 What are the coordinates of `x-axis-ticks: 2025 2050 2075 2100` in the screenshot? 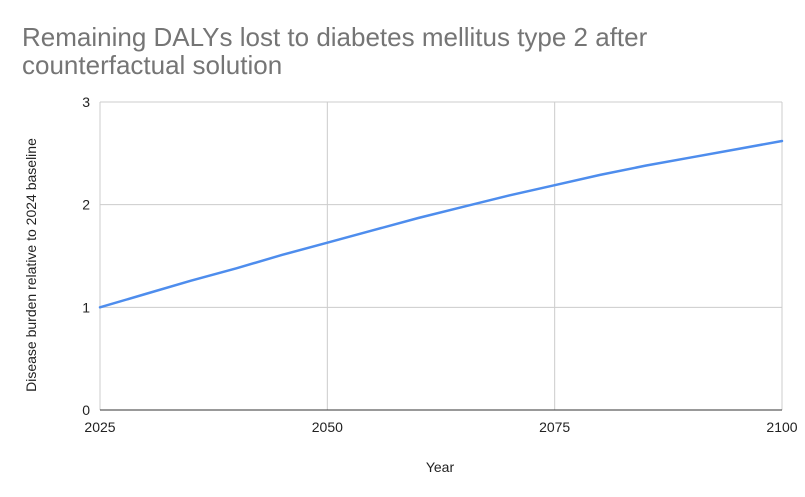 It's located at (440, 427).